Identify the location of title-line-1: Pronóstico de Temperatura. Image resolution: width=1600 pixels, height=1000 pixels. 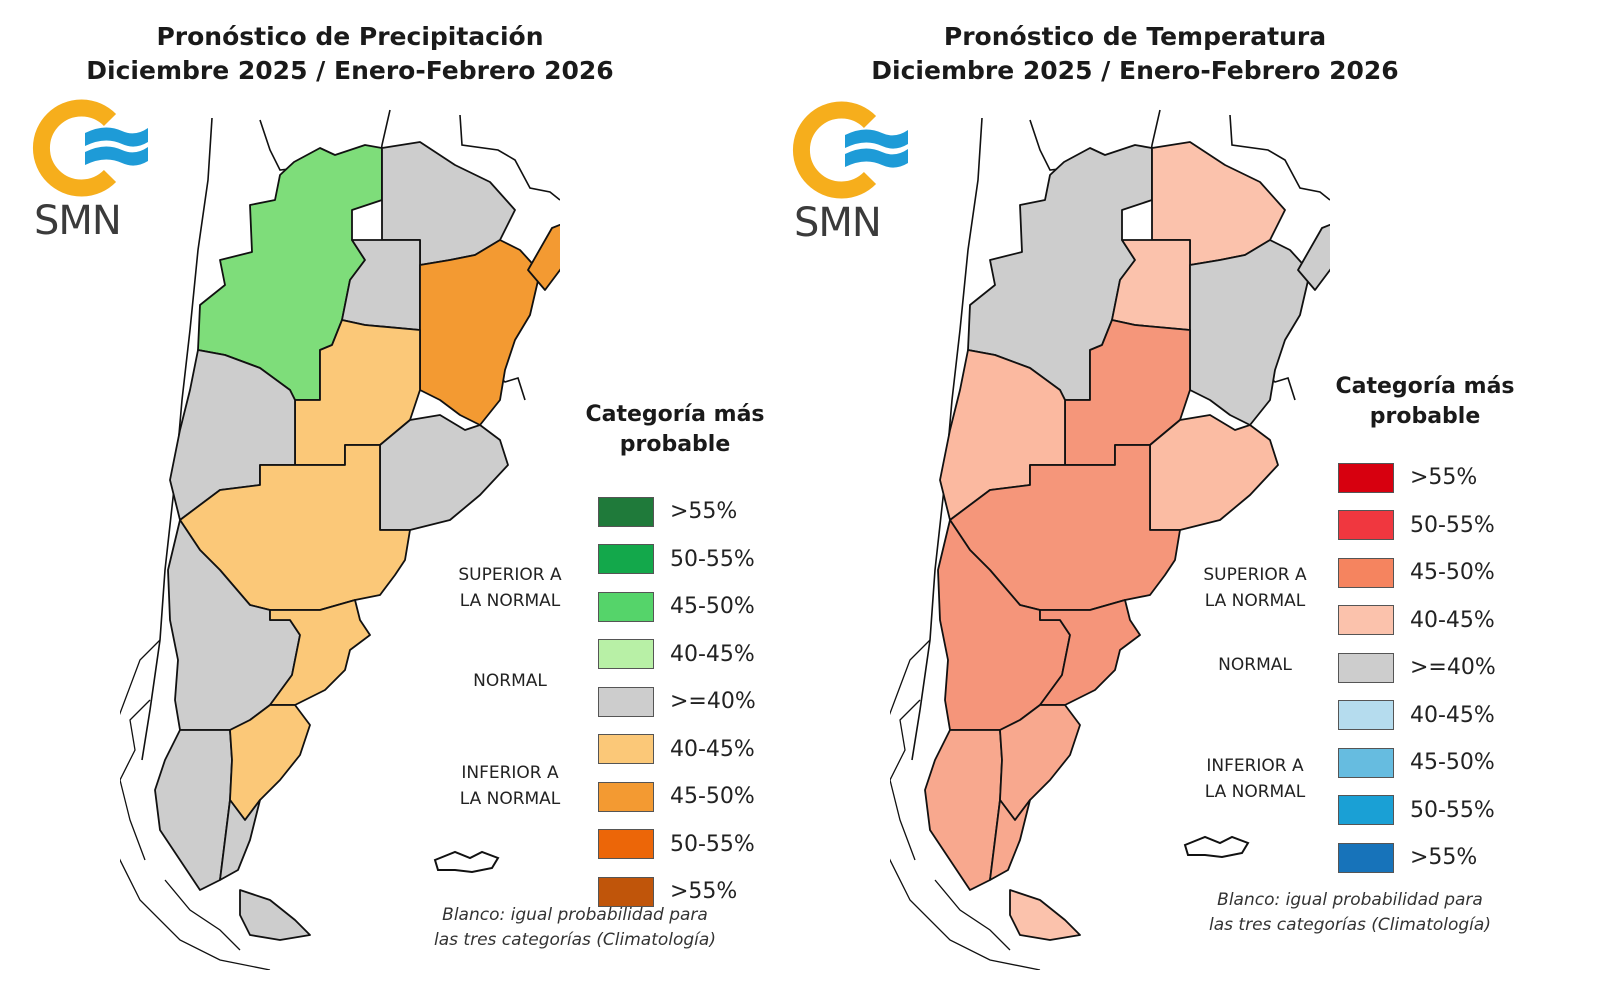
(1135, 36).